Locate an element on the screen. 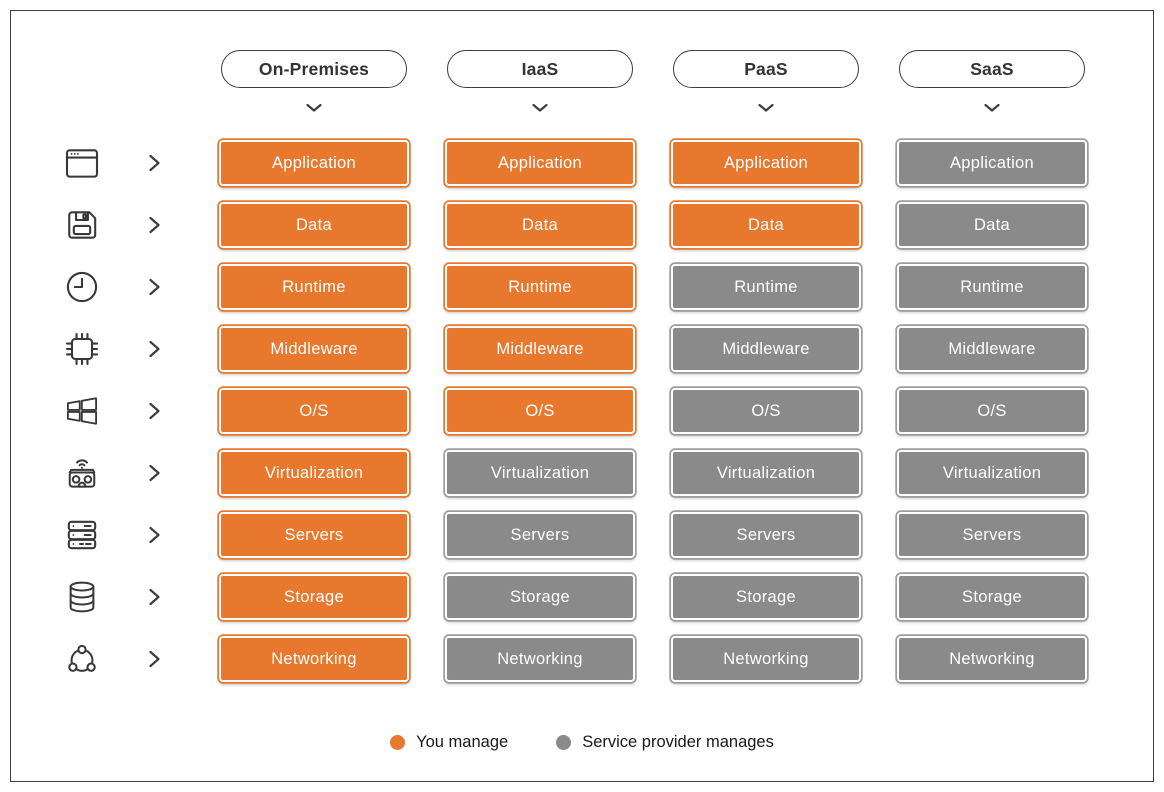 Image resolution: width=1164 pixels, height=792 pixels. cell-saas-application: Application is located at coordinates (992, 163).